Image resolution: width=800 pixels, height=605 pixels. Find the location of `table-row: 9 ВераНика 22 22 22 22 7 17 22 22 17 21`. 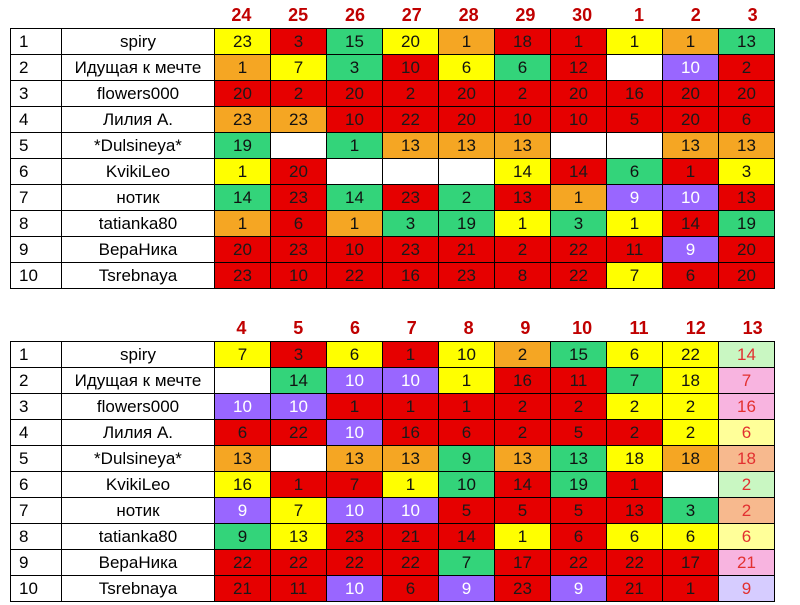

table-row: 9 ВераНика 22 22 22 22 7 17 22 22 17 21 is located at coordinates (392, 562).